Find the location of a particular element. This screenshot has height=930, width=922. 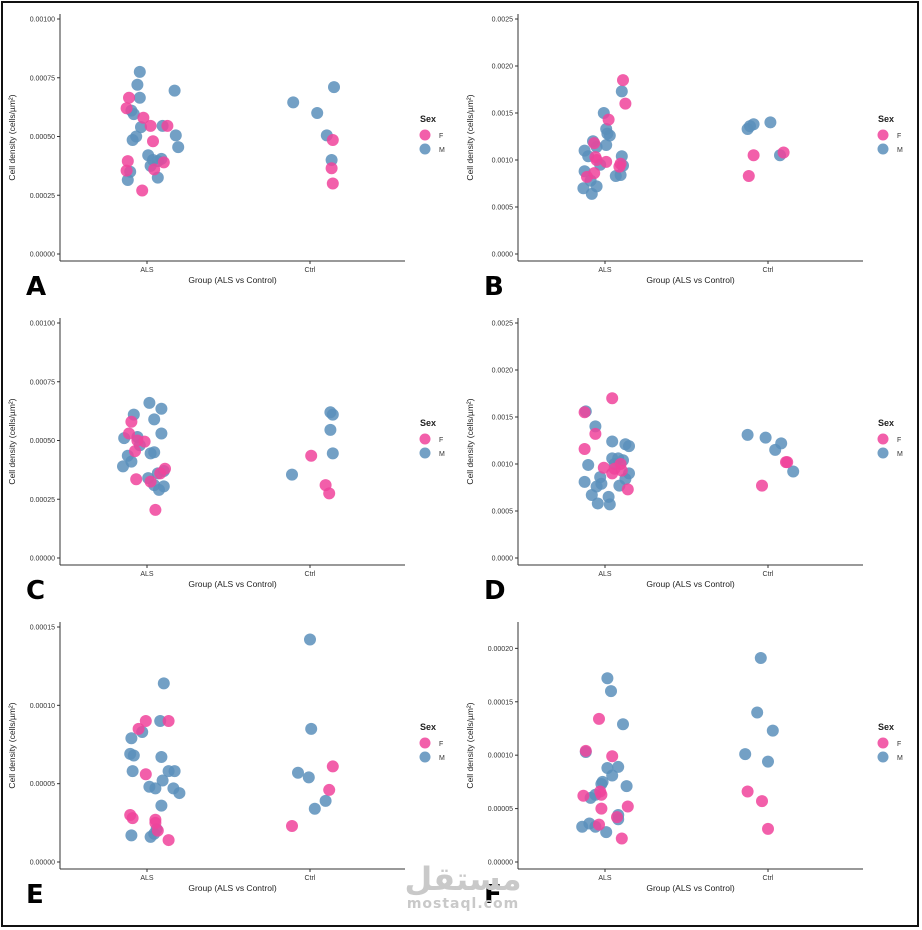

watermark-latin: mostaql.com is located at coordinates (463, 904).